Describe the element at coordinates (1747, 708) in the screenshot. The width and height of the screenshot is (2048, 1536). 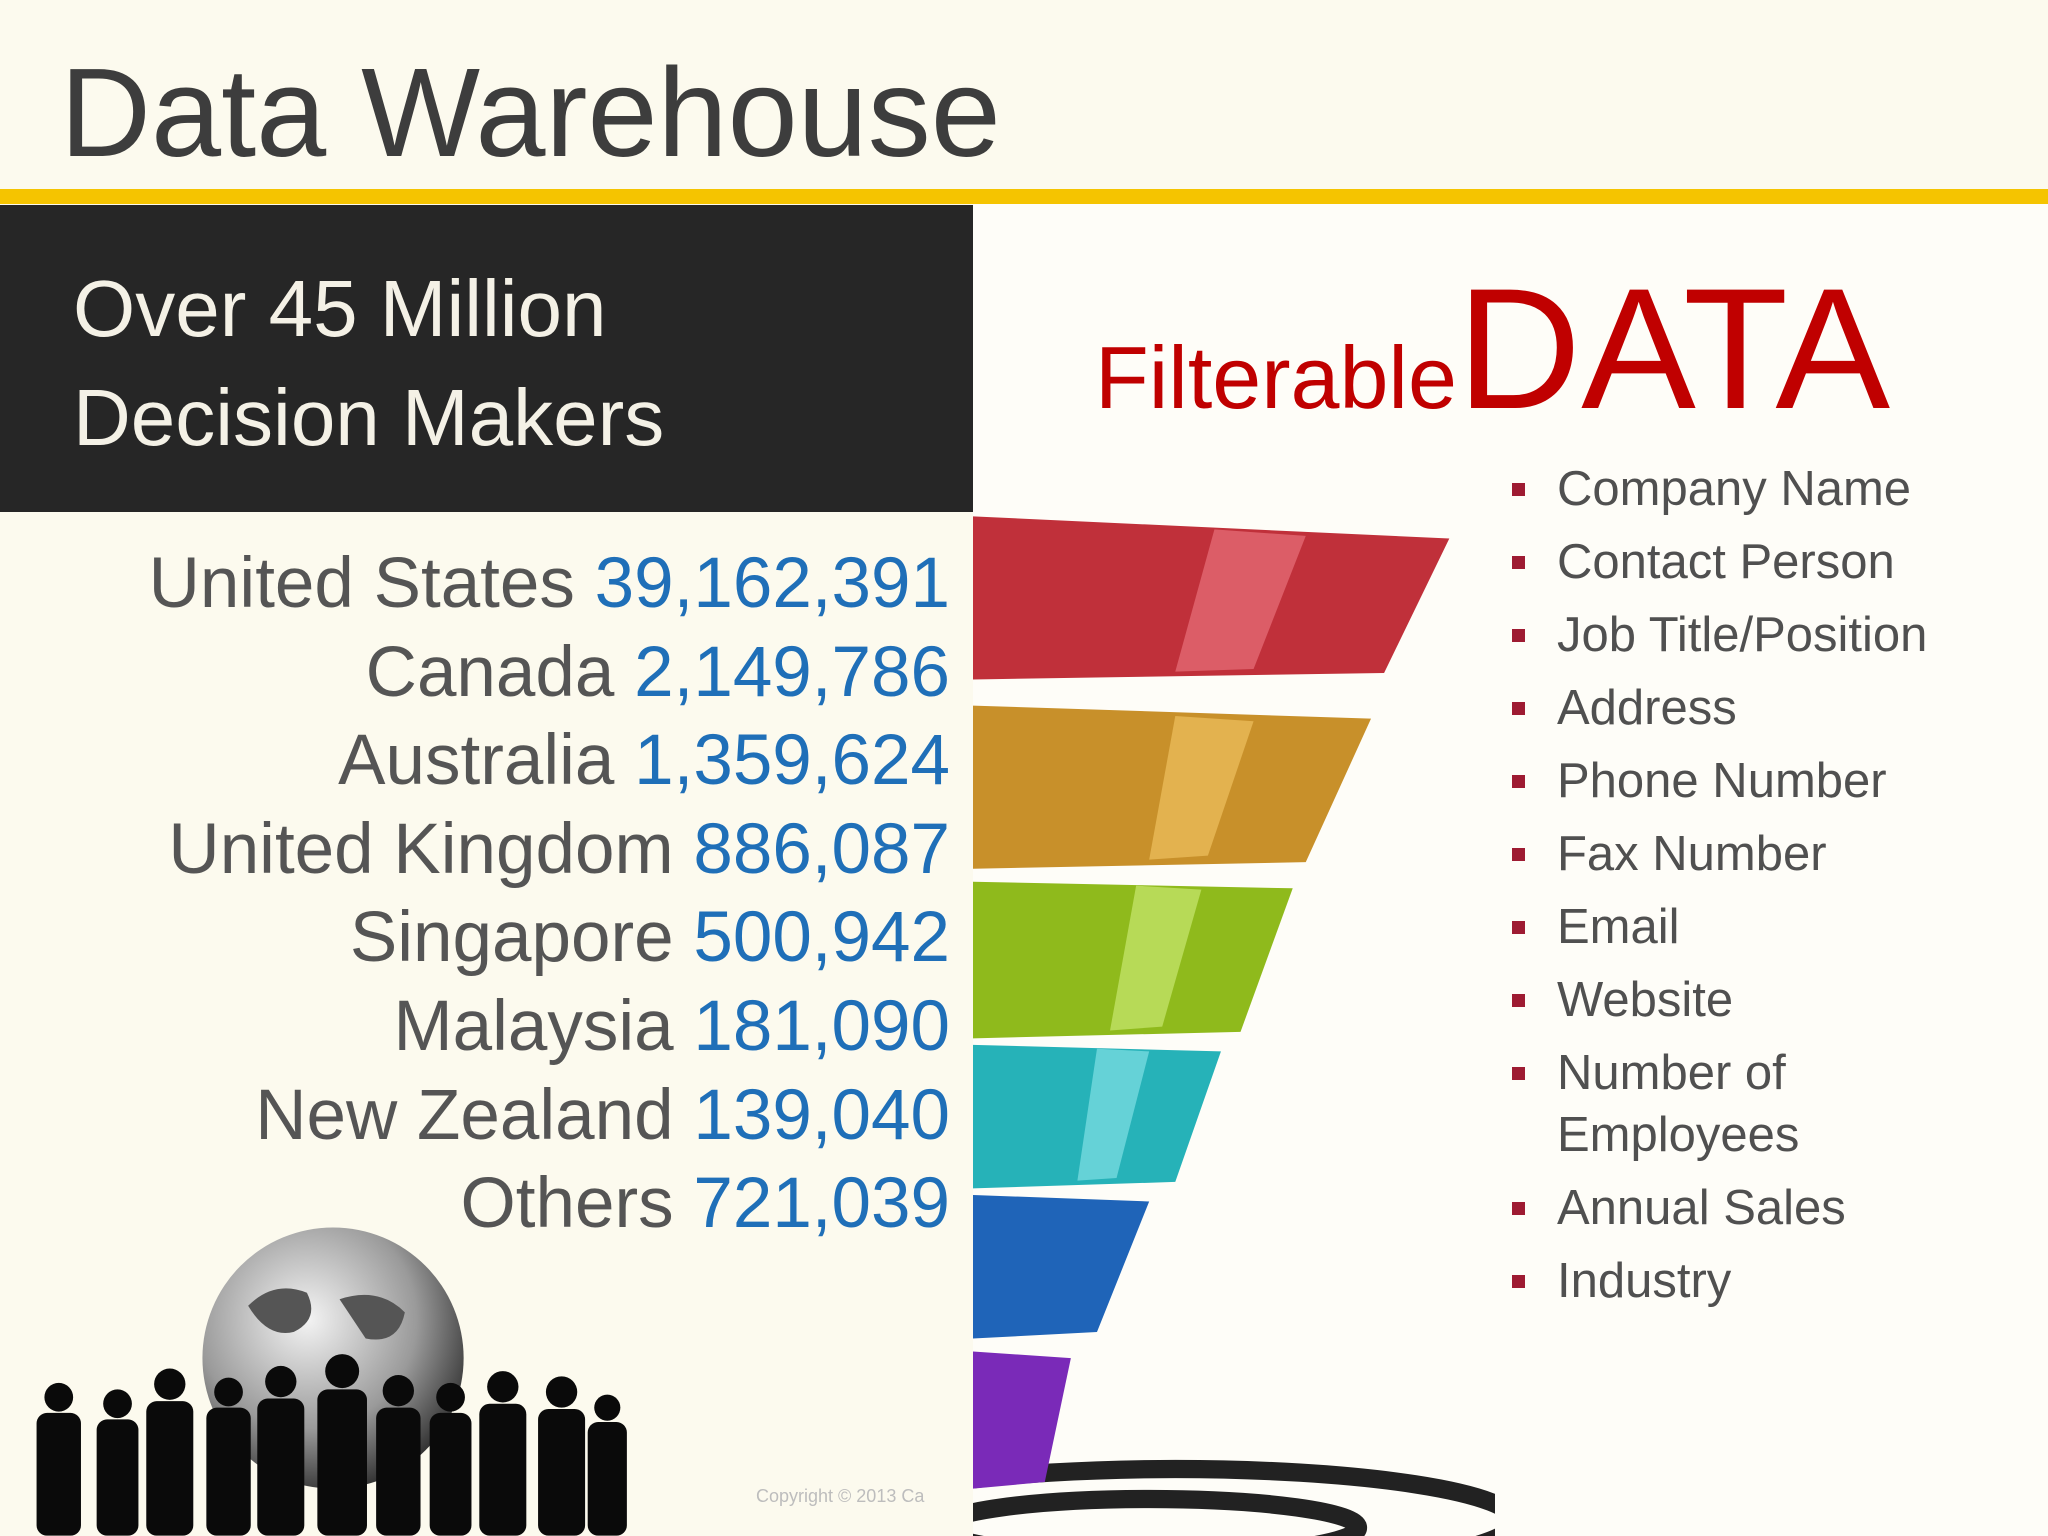
I see `field-item: Address` at that location.